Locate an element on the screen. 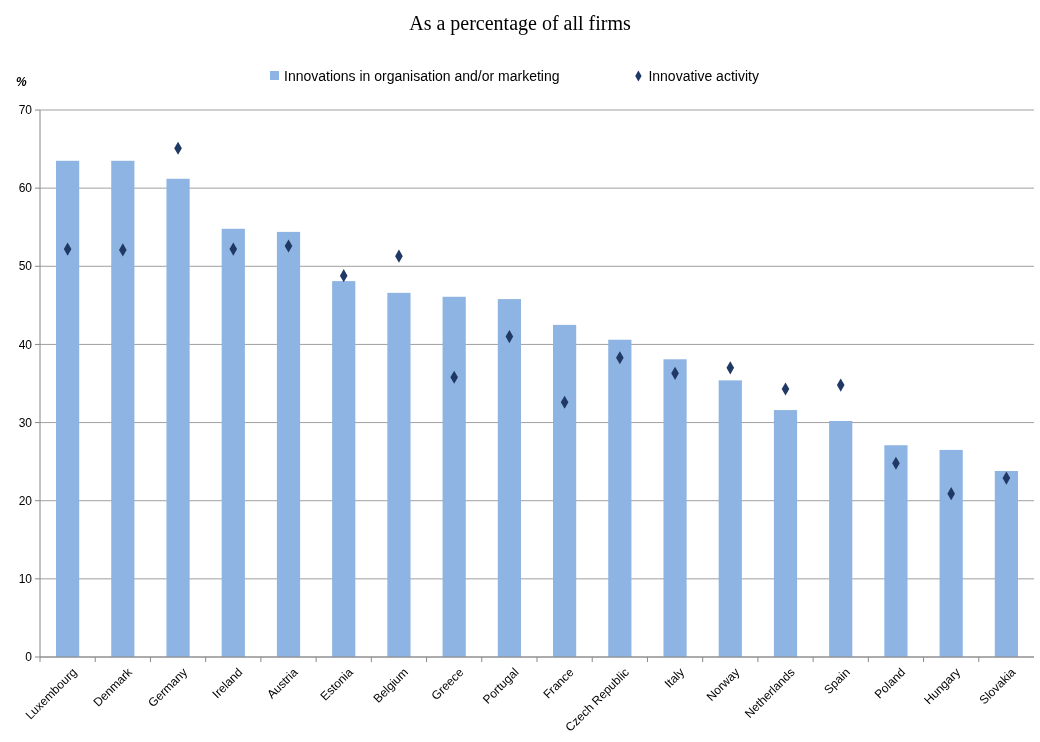 This screenshot has height=742, width=1040. x-tick-label: Italy is located at coordinates (674, 678).